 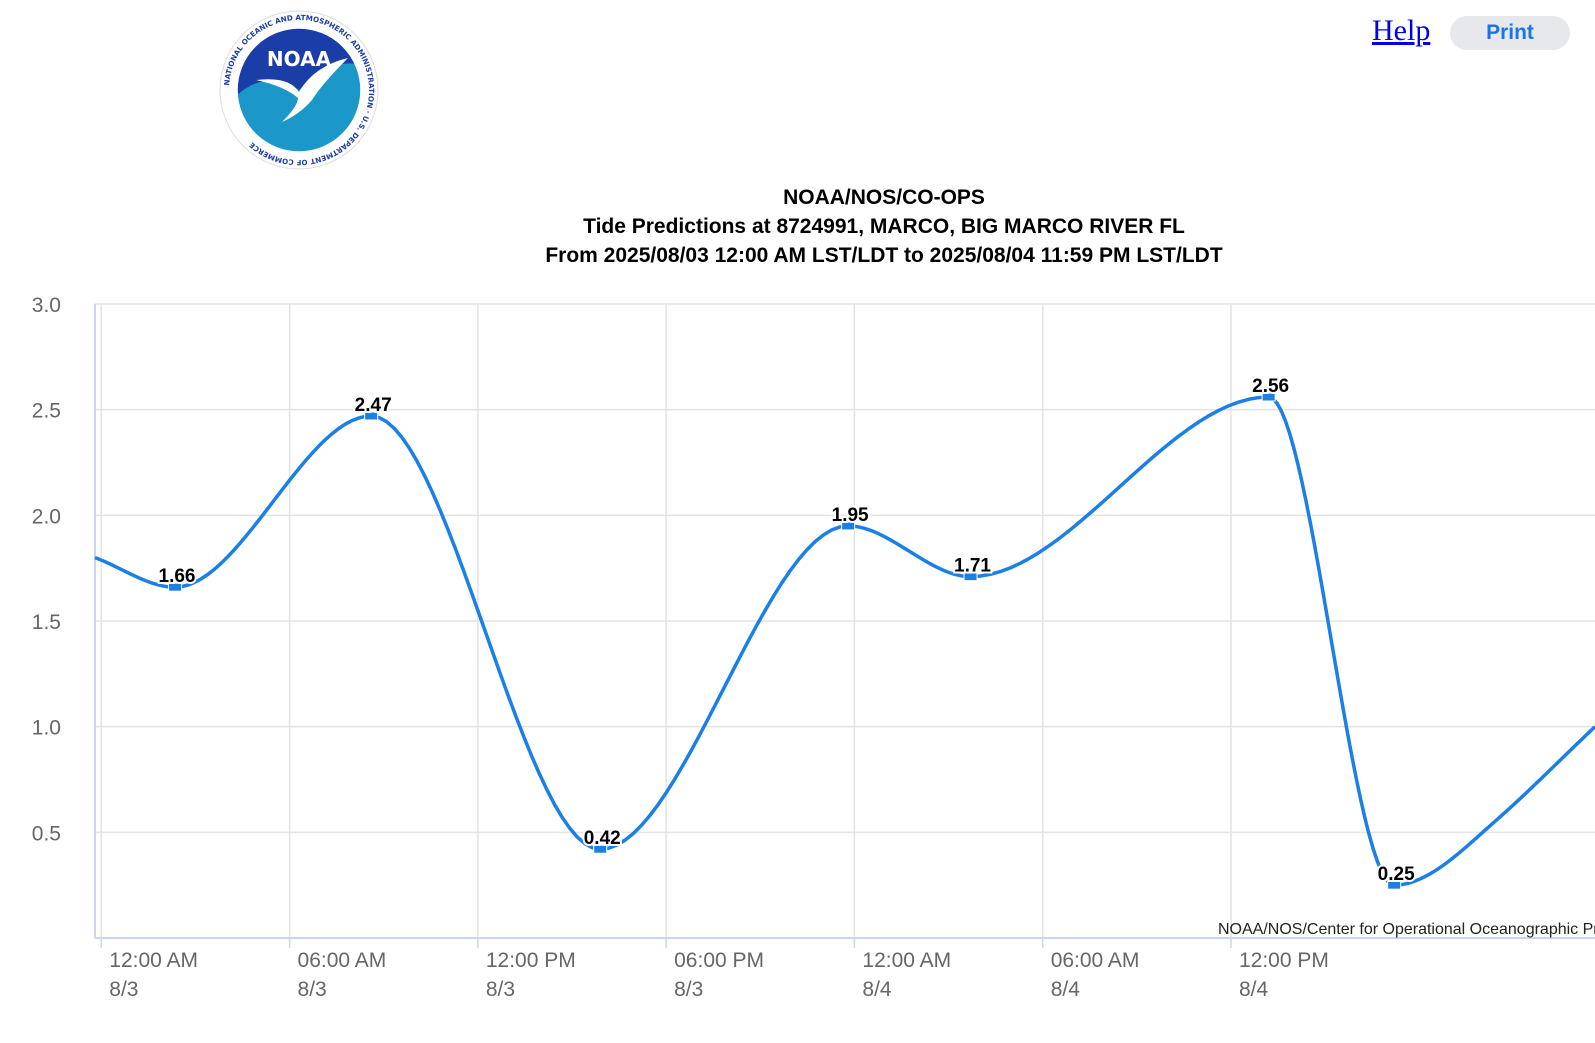 What do you see at coordinates (46, 516) in the screenshot?
I see `y-tick-label: 2.0` at bounding box center [46, 516].